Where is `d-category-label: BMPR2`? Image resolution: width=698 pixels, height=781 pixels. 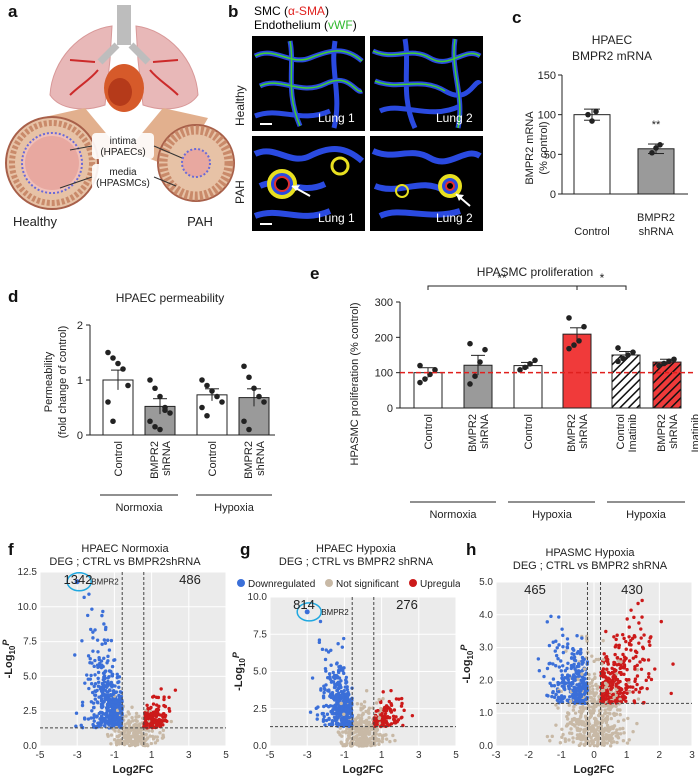
d-category-label: BMPR2 is located at coordinates (155, 460).